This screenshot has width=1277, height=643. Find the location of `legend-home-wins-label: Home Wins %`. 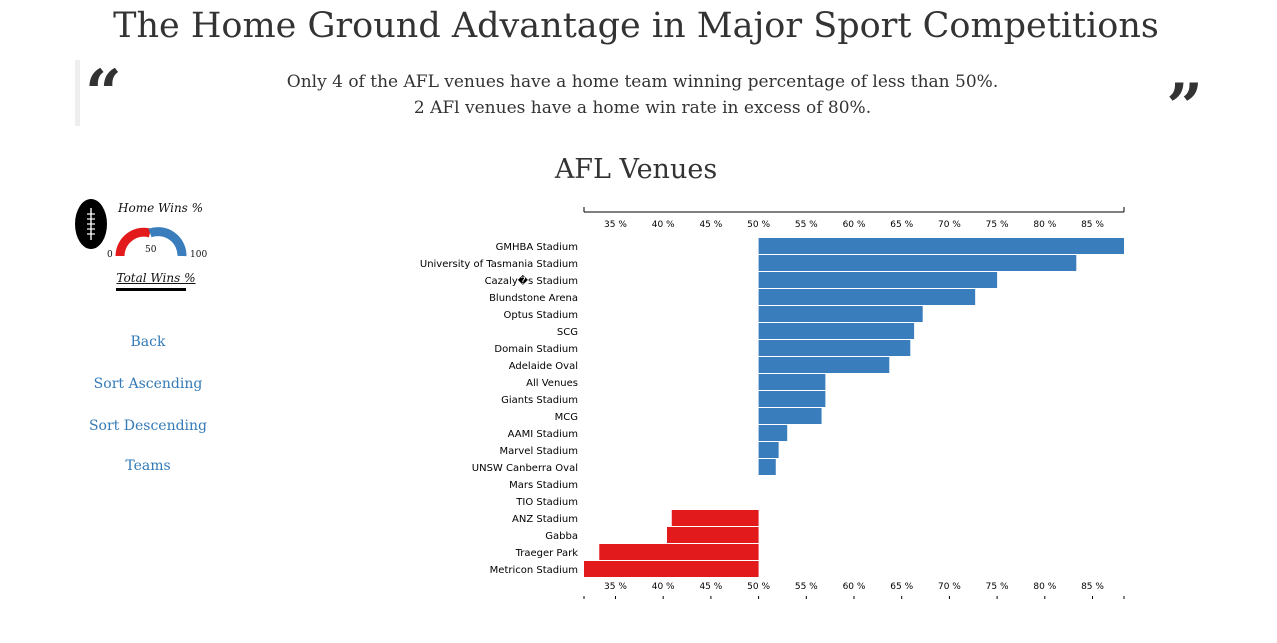

legend-home-wins-label: Home Wins % is located at coordinates (161, 208).